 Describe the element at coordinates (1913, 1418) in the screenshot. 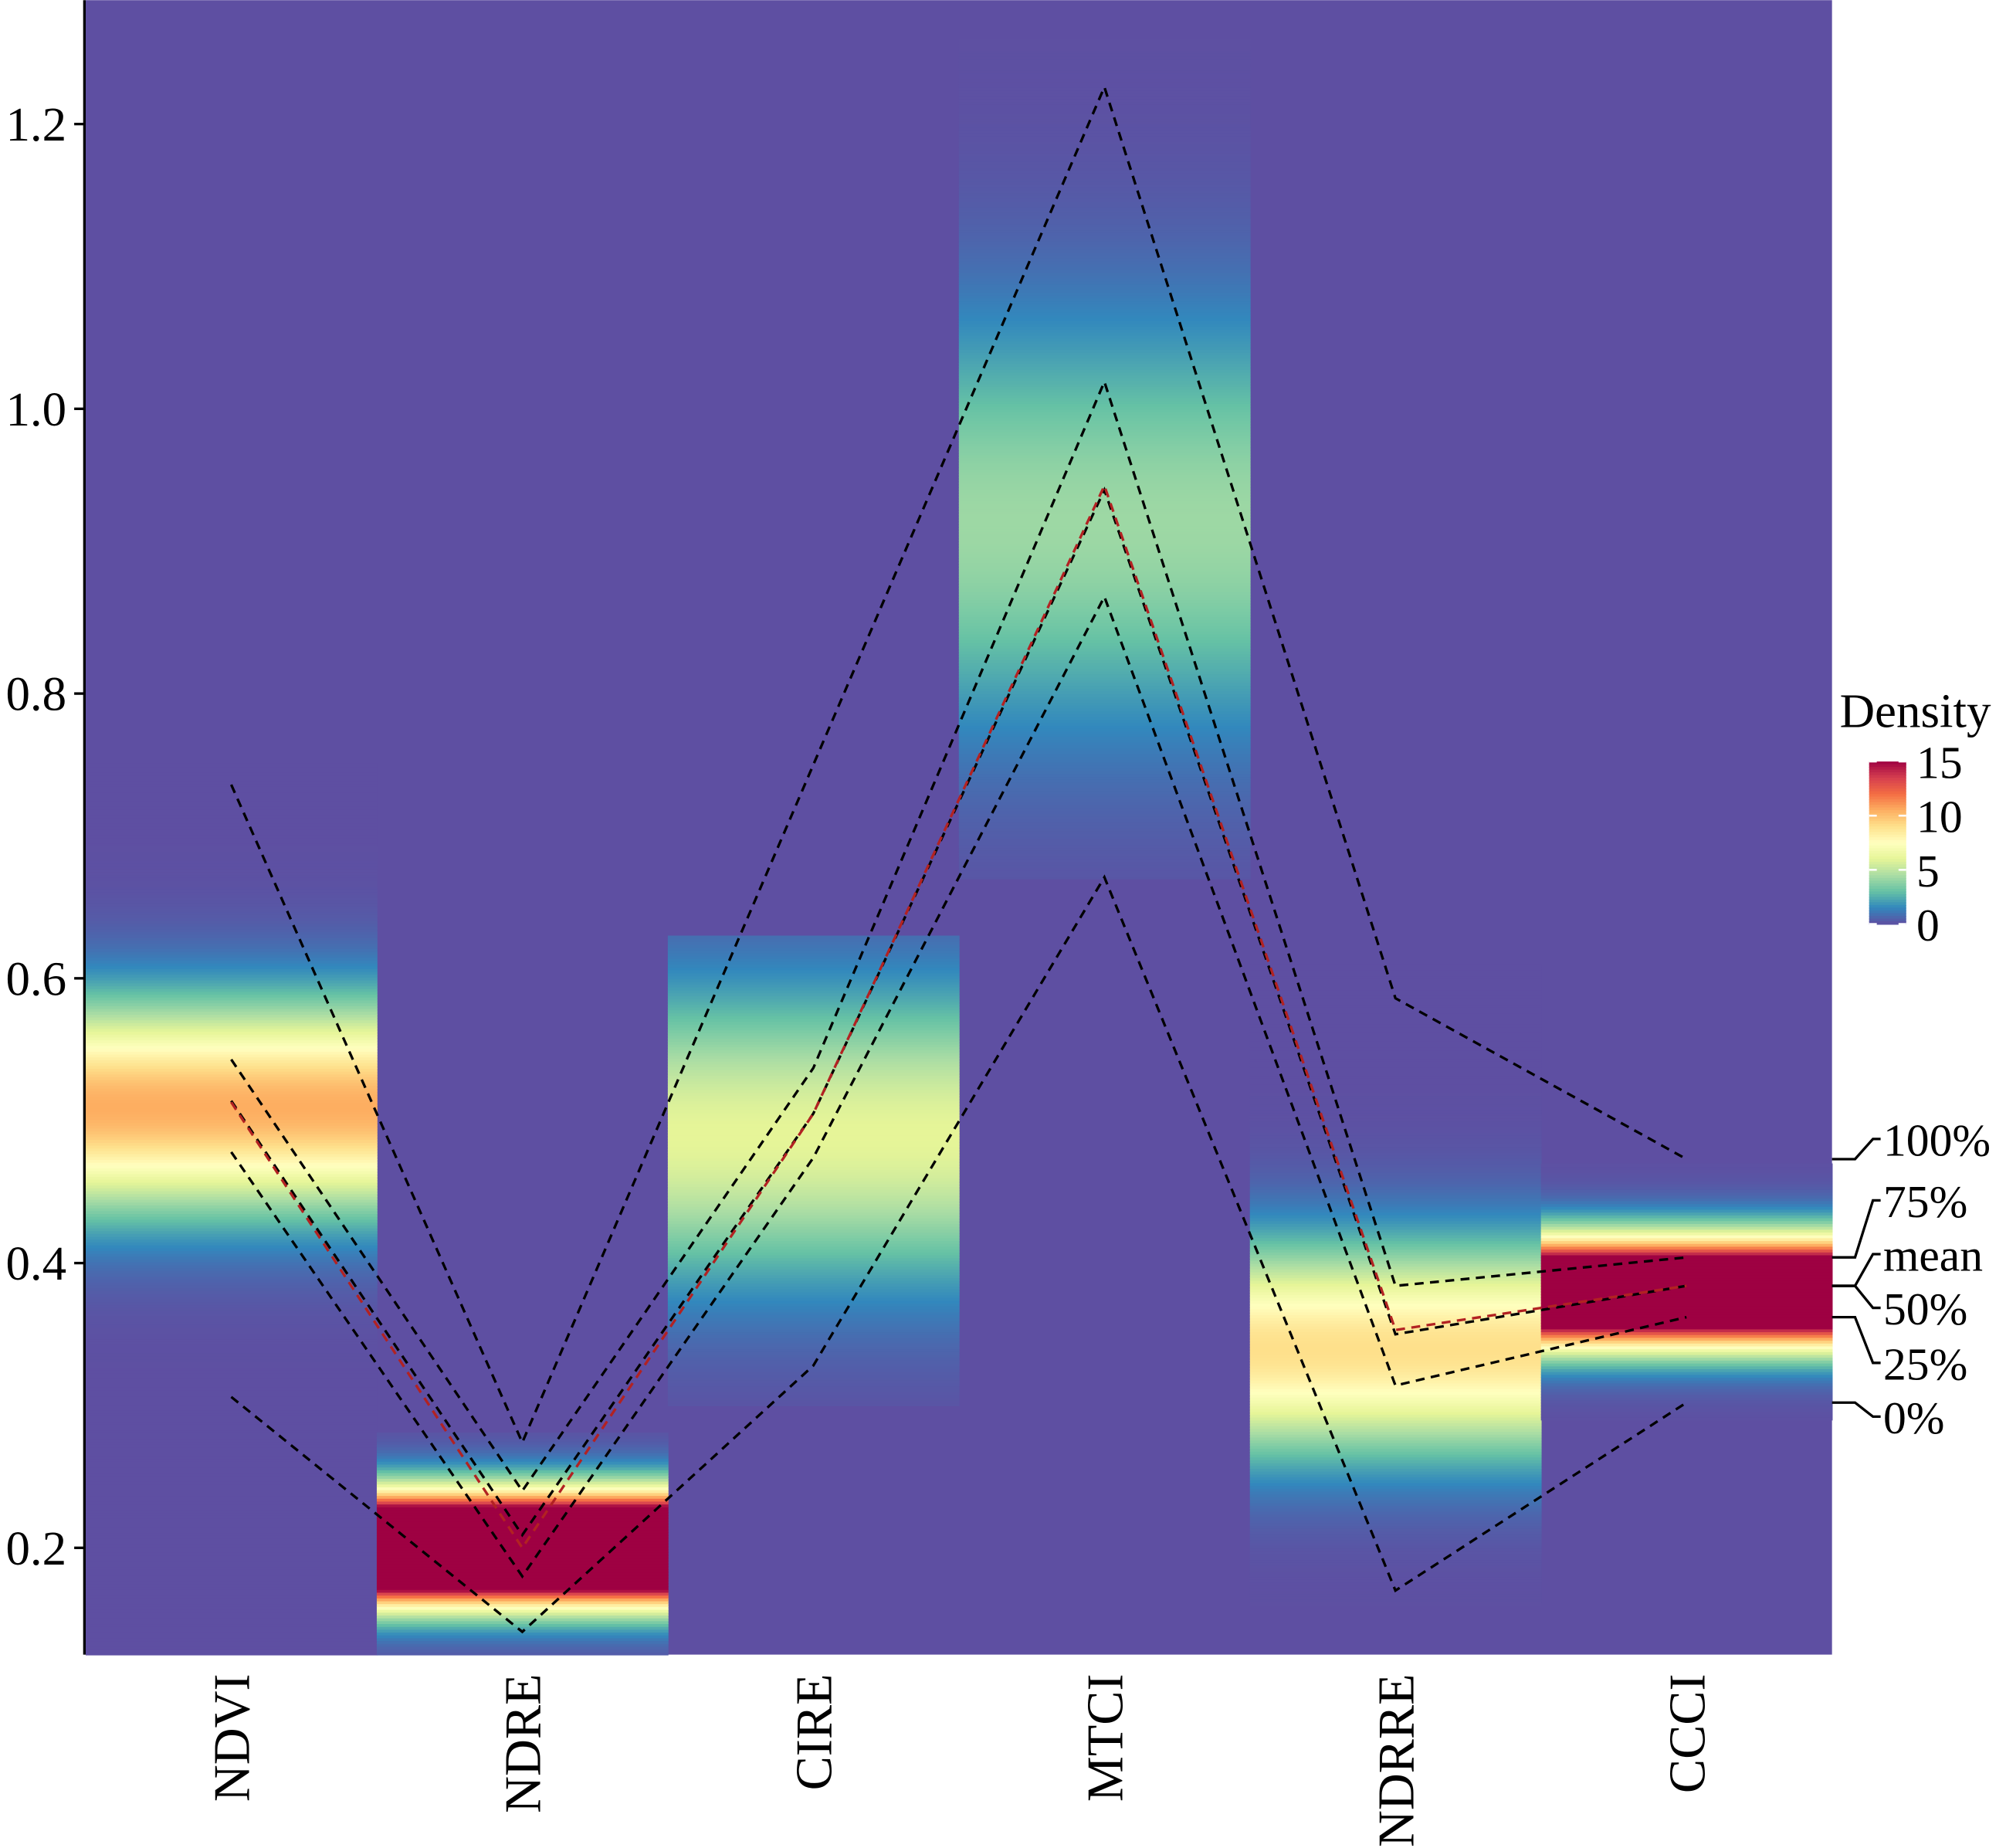

I see `legend-label: 0%` at that location.